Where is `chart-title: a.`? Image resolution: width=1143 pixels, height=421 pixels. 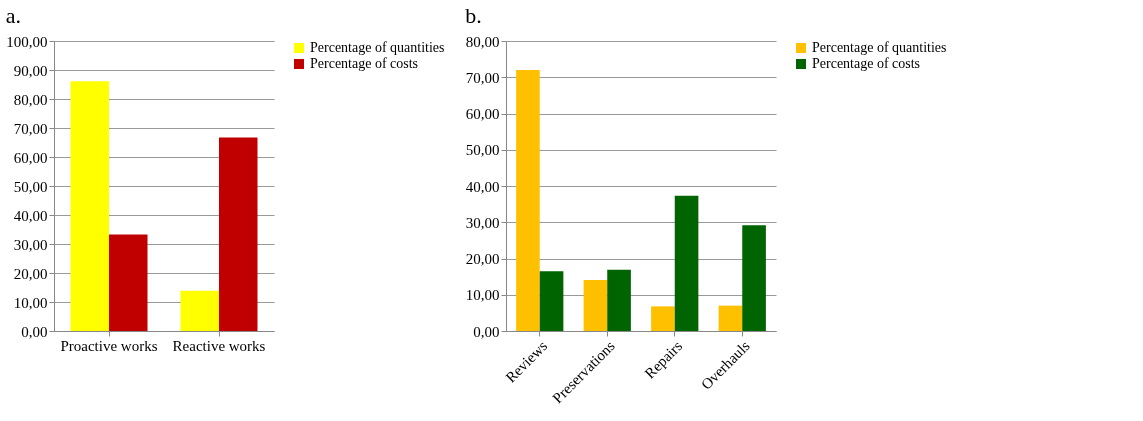 chart-title: a. is located at coordinates (13, 15).